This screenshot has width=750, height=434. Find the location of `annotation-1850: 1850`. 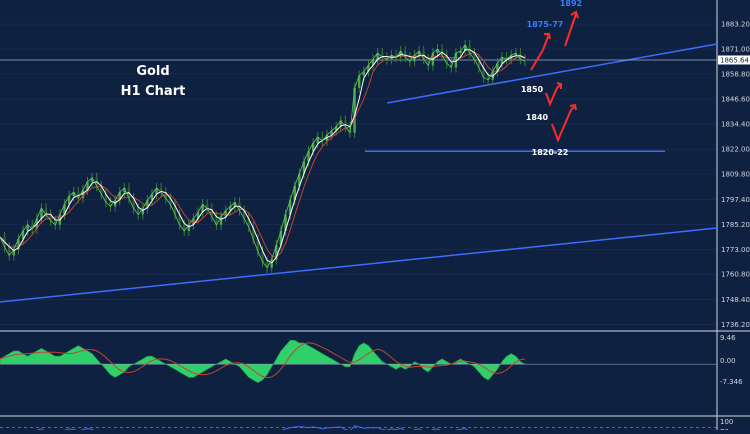

annotation-1850: 1850 is located at coordinates (532, 89).